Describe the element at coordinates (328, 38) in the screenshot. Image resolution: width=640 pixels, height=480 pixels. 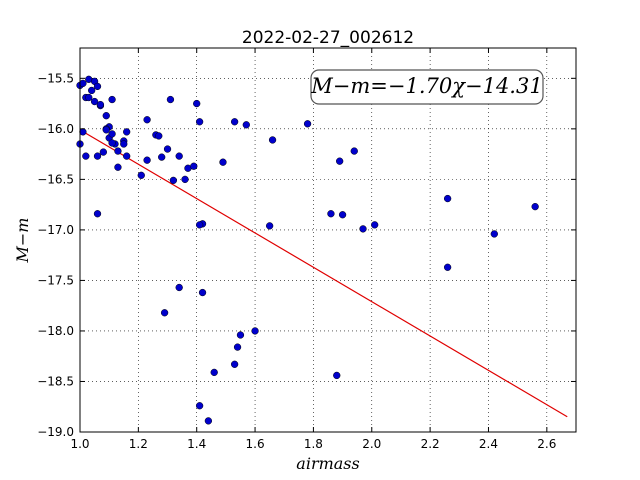
I see `chart-title: 2022-02-27_002612` at that location.